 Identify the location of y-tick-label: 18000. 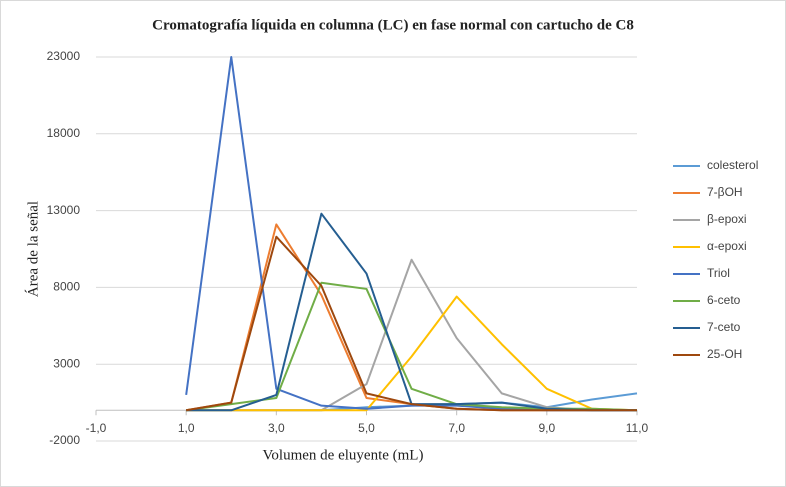
(64, 133).